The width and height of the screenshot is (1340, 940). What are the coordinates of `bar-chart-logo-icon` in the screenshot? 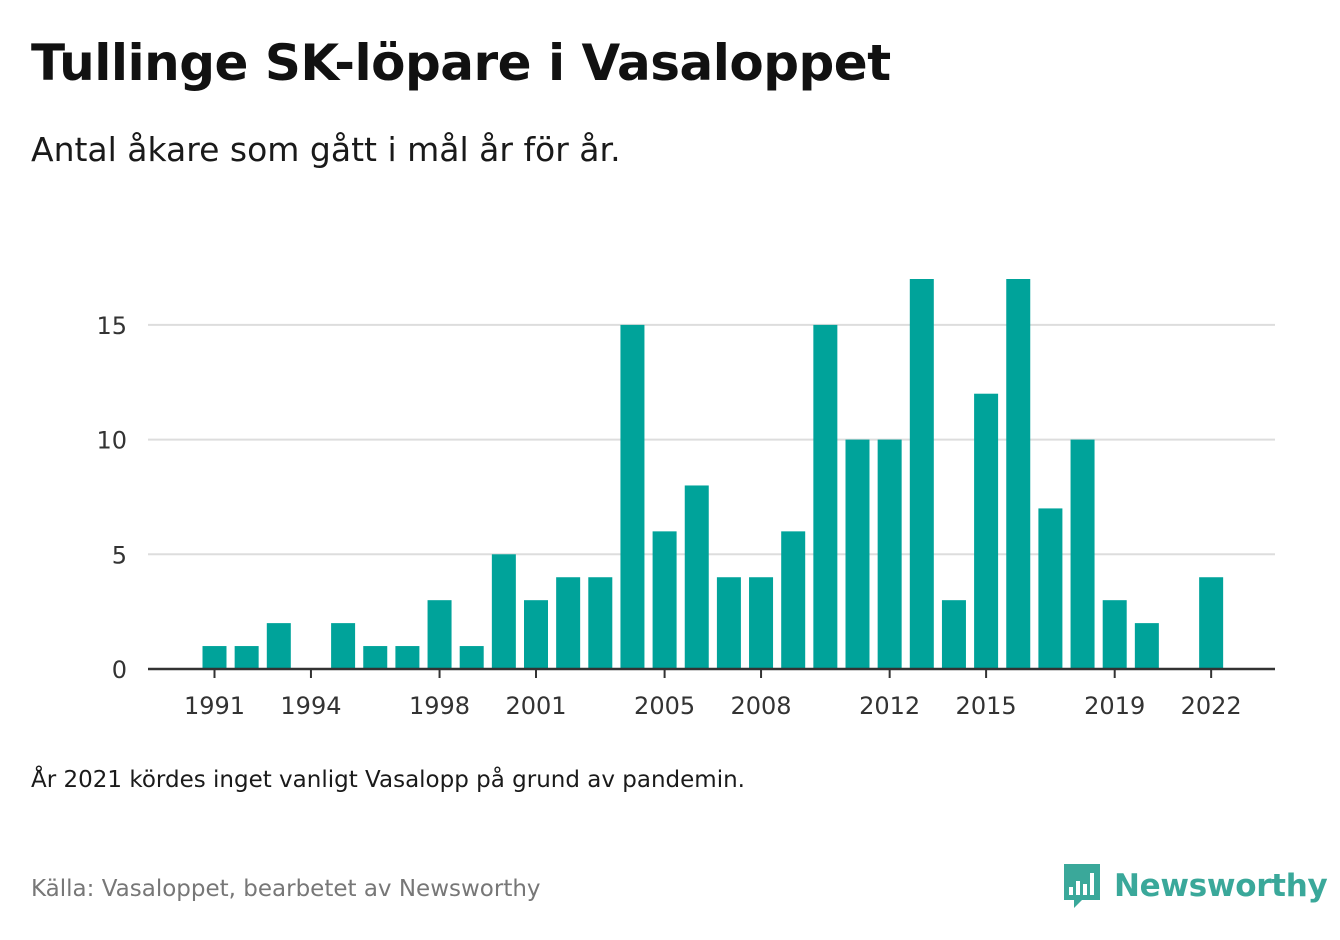 It's located at (1082, 886).